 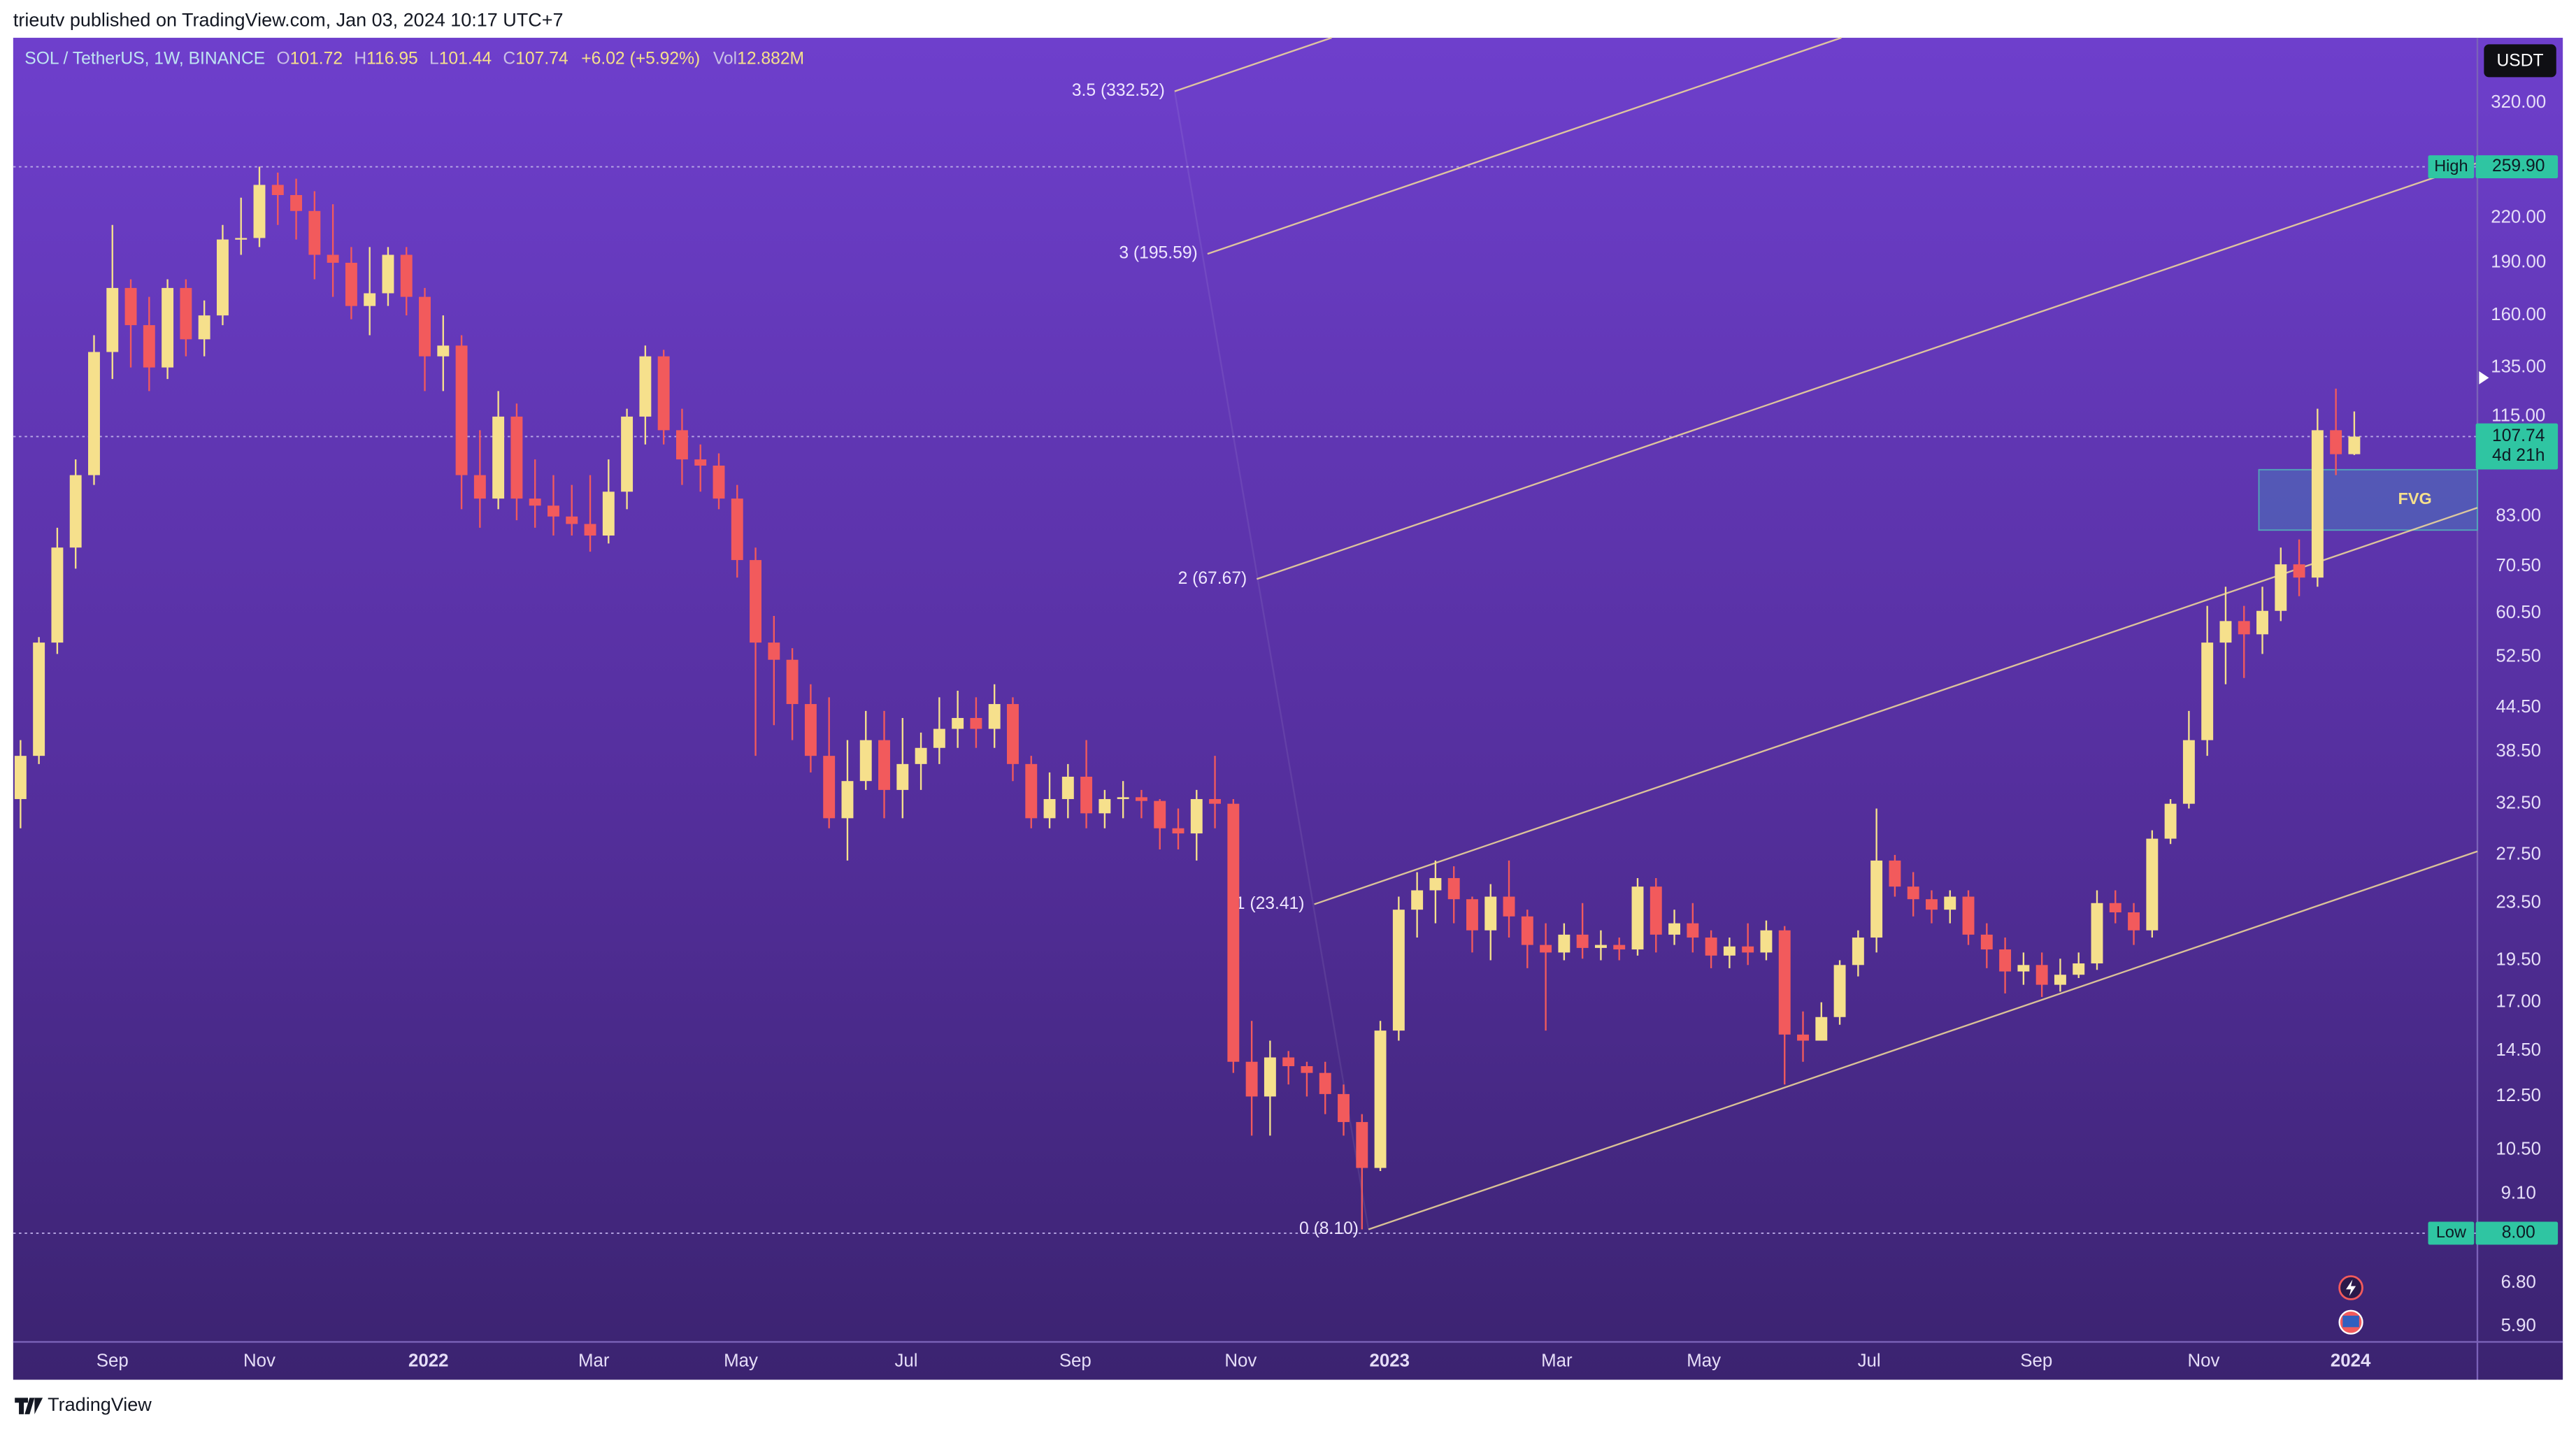 What do you see at coordinates (2518, 802) in the screenshot?
I see `y-tick-label: 32.50` at bounding box center [2518, 802].